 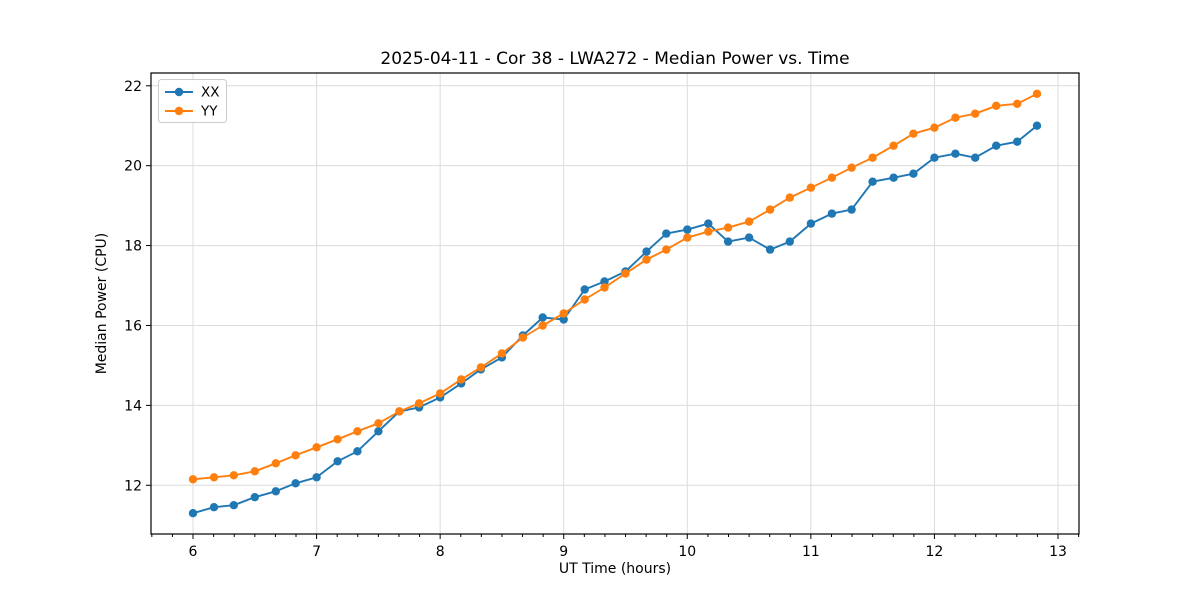 I want to click on y-tick-label: 12, so click(x=133, y=486).